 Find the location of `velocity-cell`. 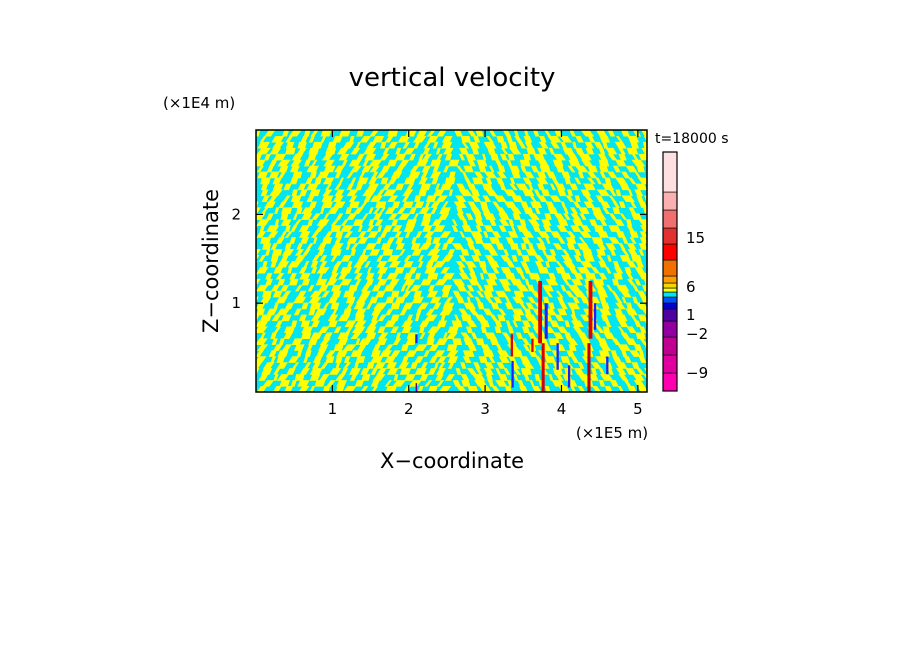

velocity-cell is located at coordinates (590, 309).